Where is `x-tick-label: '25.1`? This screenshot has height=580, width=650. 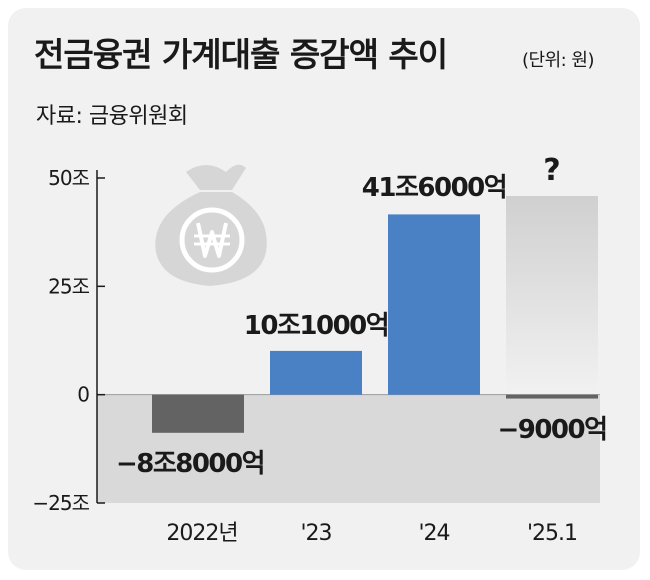
x-tick-label: '25.1 is located at coordinates (552, 533).